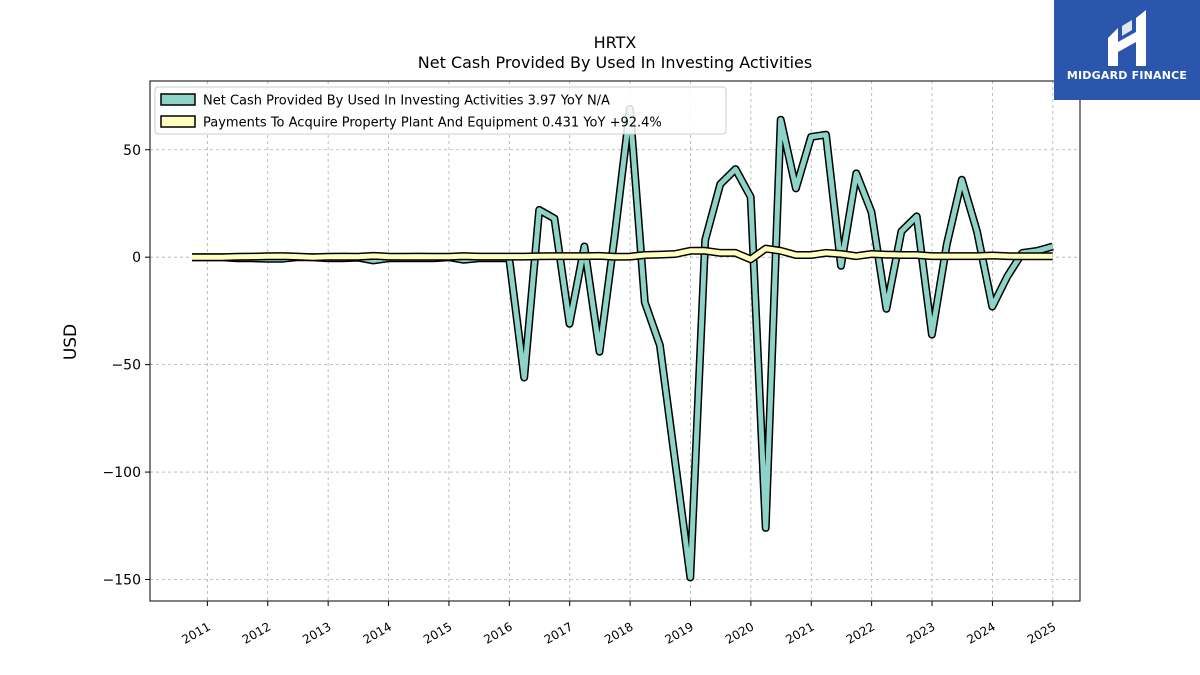 This screenshot has width=1200, height=675. I want to click on x-tick-label: 2021, so click(799, 632).